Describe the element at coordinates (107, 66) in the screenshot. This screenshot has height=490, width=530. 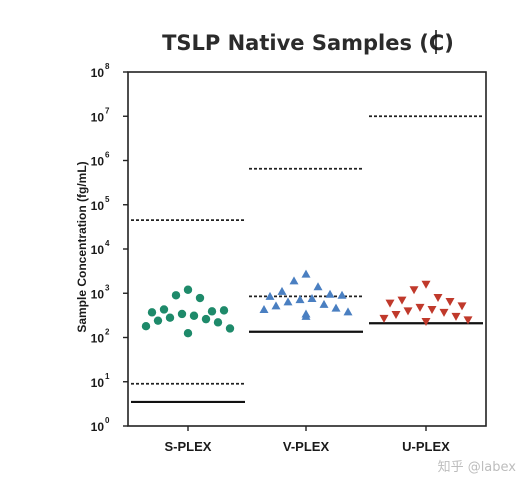
I see `y-tick-exponent: 8` at that location.